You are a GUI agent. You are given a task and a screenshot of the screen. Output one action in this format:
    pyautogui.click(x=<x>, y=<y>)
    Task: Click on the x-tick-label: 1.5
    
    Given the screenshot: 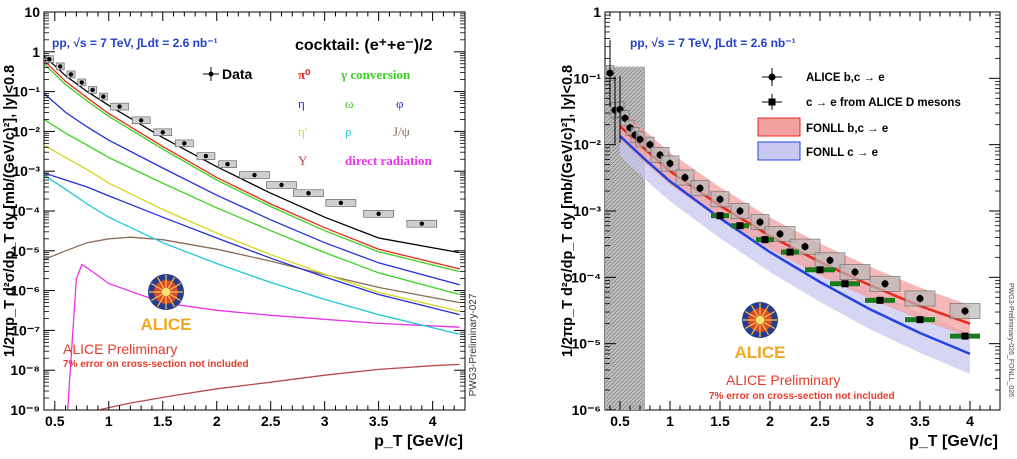 What is the action you would take?
    pyautogui.click(x=163, y=421)
    